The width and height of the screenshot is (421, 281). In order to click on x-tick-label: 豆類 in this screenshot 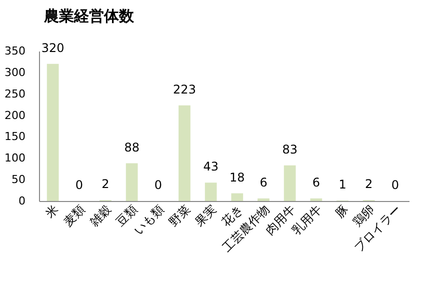, I will do `click(126, 215)`.